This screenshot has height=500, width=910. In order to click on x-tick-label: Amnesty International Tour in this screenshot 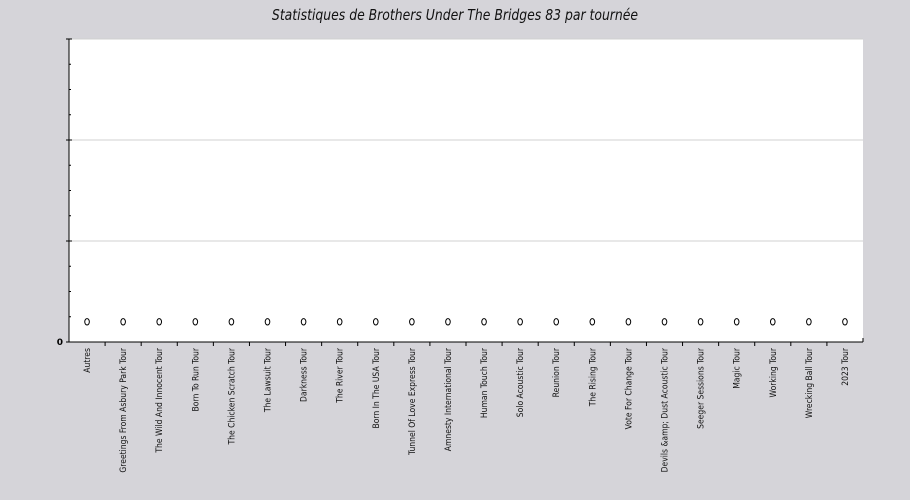, I will do `click(449, 399)`.